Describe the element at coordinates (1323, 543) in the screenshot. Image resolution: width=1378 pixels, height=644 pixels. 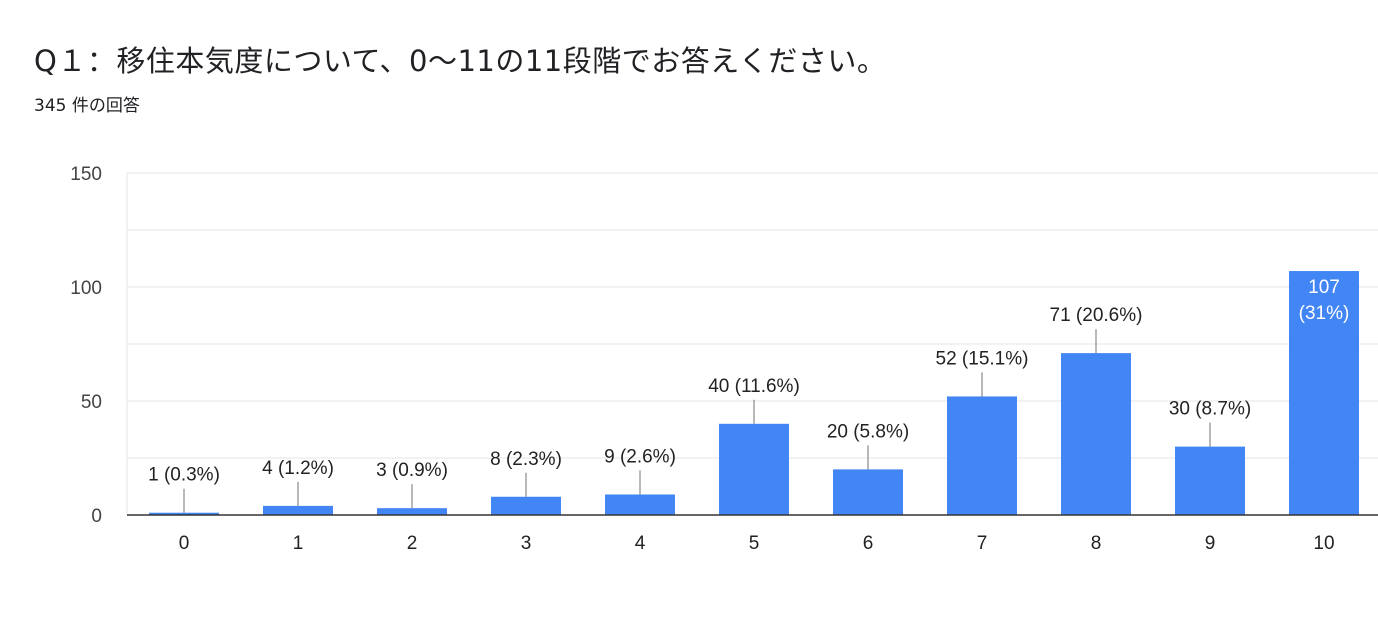
I see `x-tick-label: 10` at that location.